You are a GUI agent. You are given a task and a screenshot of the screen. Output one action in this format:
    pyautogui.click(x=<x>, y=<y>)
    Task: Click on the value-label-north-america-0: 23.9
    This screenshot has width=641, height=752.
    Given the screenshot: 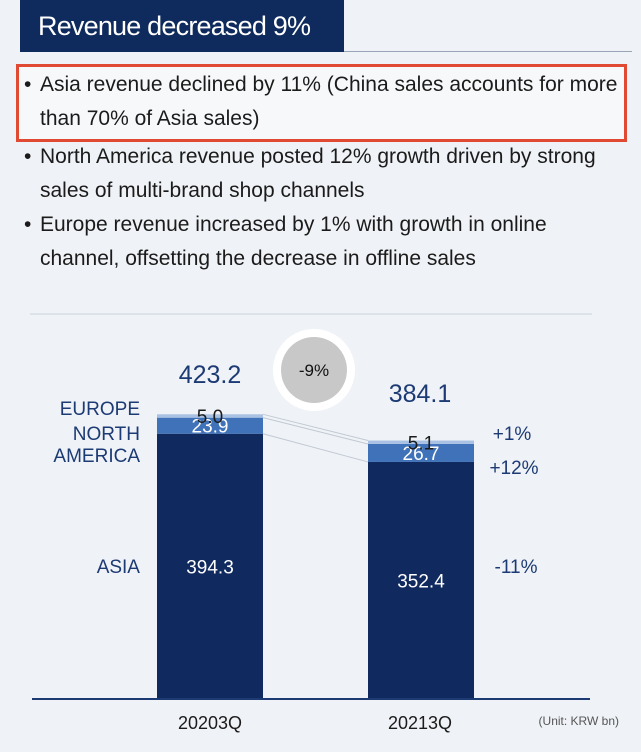 What is the action you would take?
    pyautogui.click(x=210, y=427)
    